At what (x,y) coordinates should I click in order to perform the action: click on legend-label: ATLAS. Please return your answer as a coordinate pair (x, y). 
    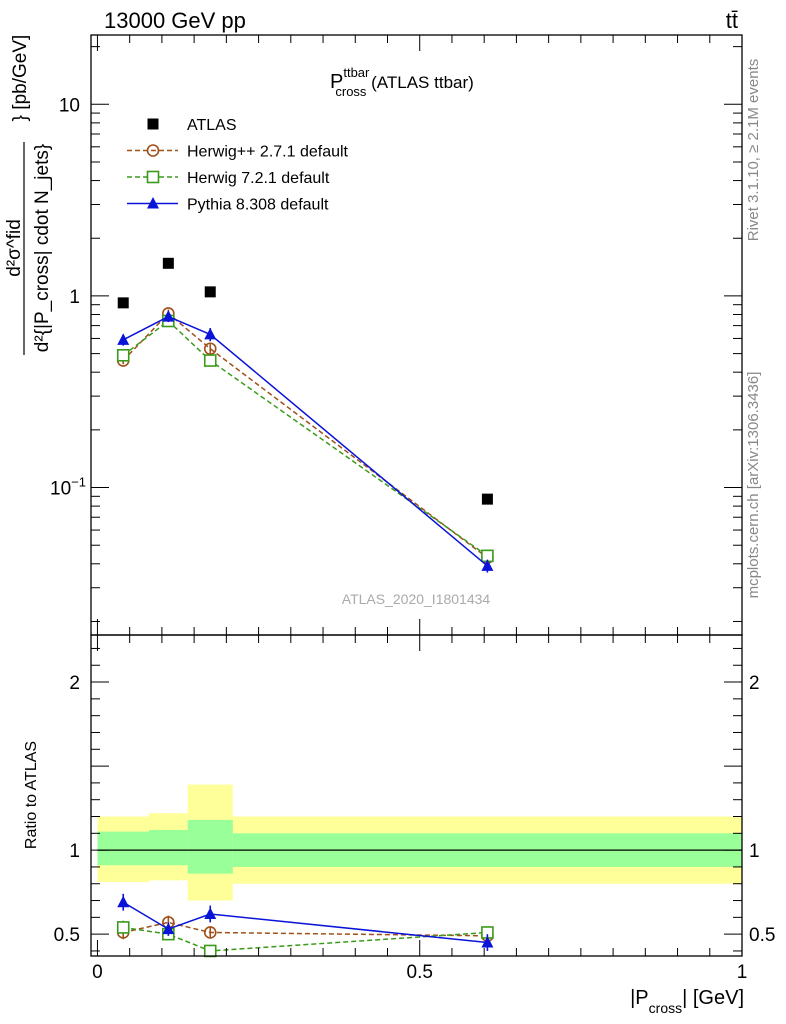
    Looking at the image, I should click on (212, 125).